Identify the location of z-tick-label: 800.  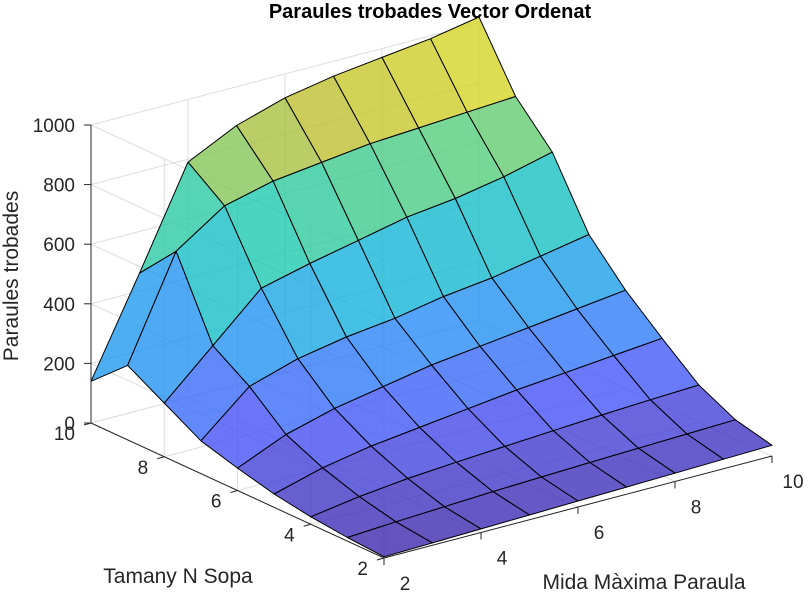
(59, 186).